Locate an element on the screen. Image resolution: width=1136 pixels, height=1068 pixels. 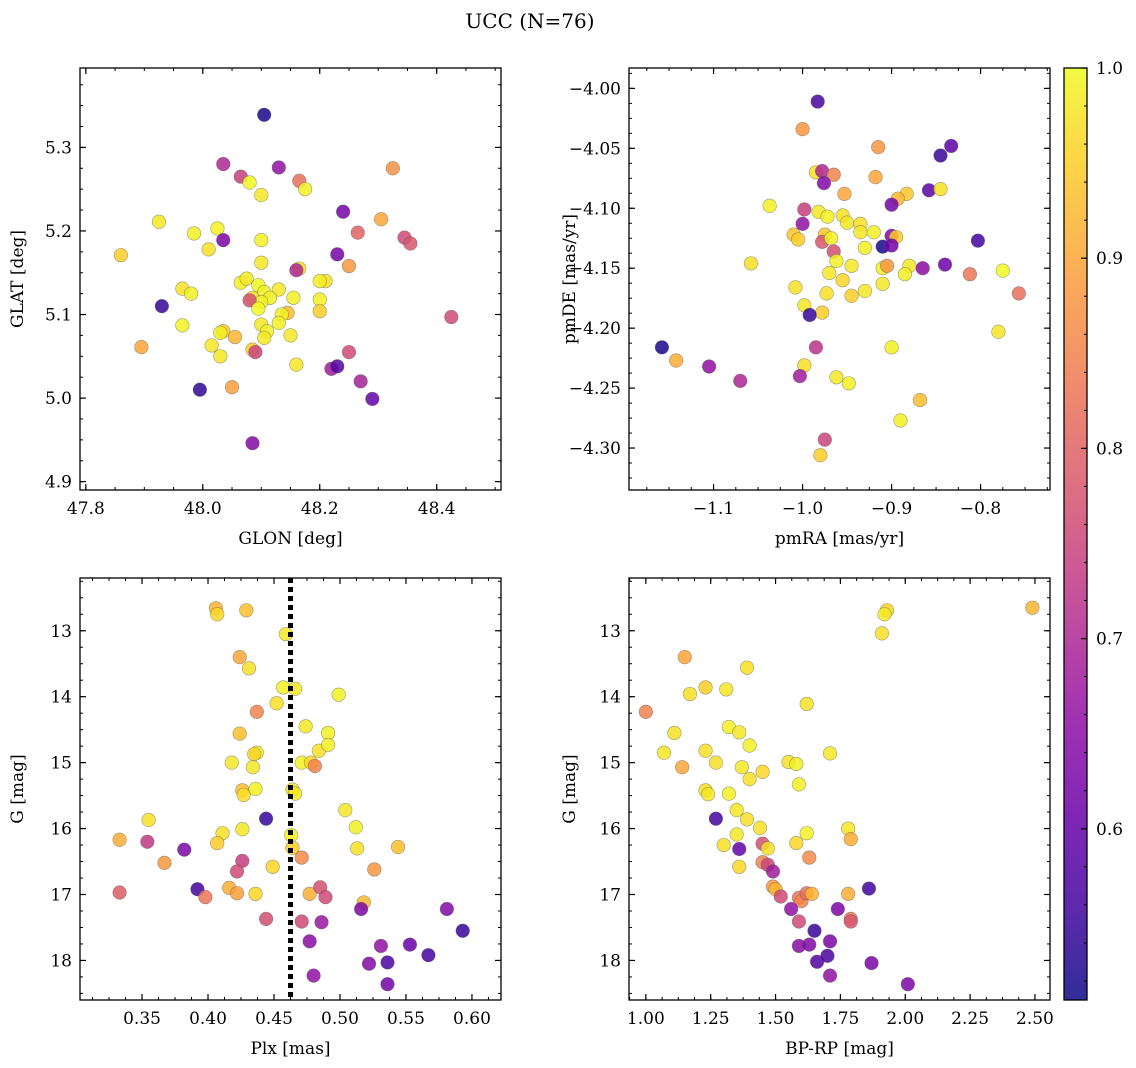
y-axis-label: G [mag] is located at coordinates (18, 788).